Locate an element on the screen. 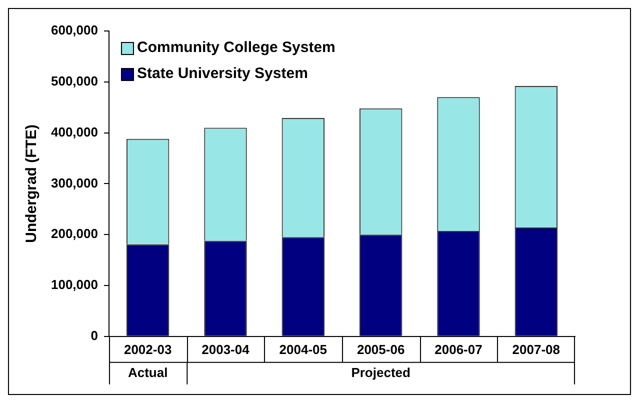  legend-label: State University System is located at coordinates (222, 73).